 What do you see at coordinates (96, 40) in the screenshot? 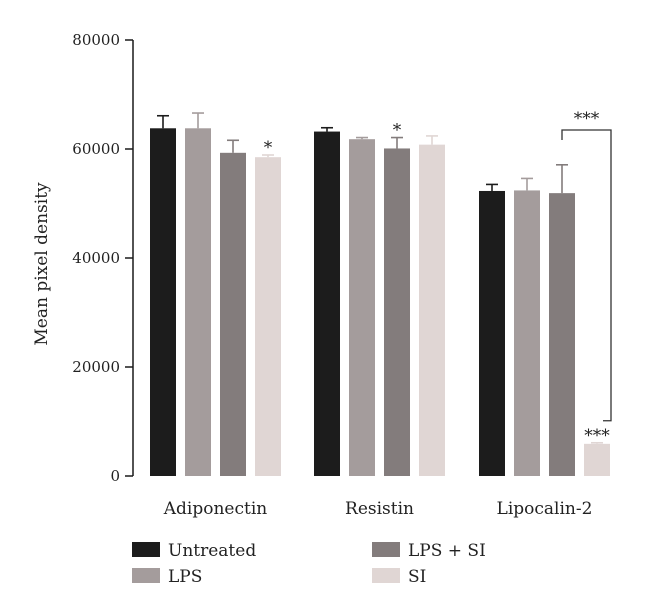
I see `y-tick-label: 80000` at bounding box center [96, 40].